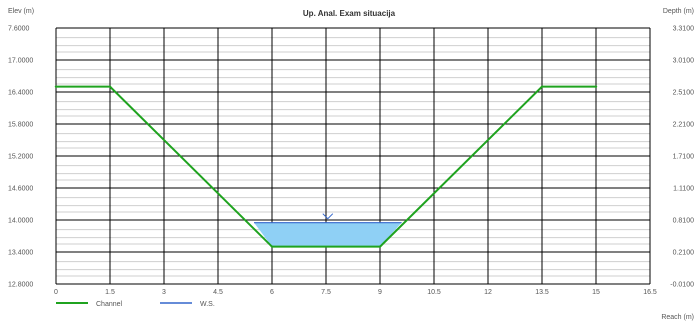 This screenshot has height=324, width=699. I want to click on y2-tick-label: 2.2100, so click(684, 125).